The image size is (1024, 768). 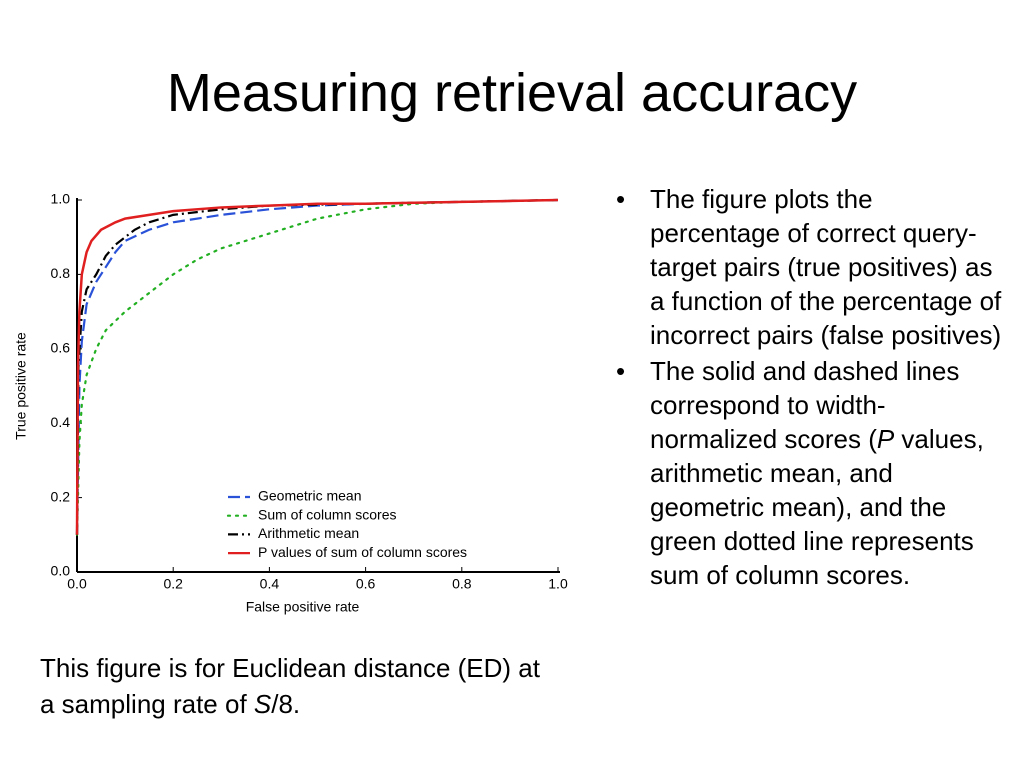 What do you see at coordinates (512, 93) in the screenshot?
I see `slide-title: Measuring retrieval accuracy` at bounding box center [512, 93].